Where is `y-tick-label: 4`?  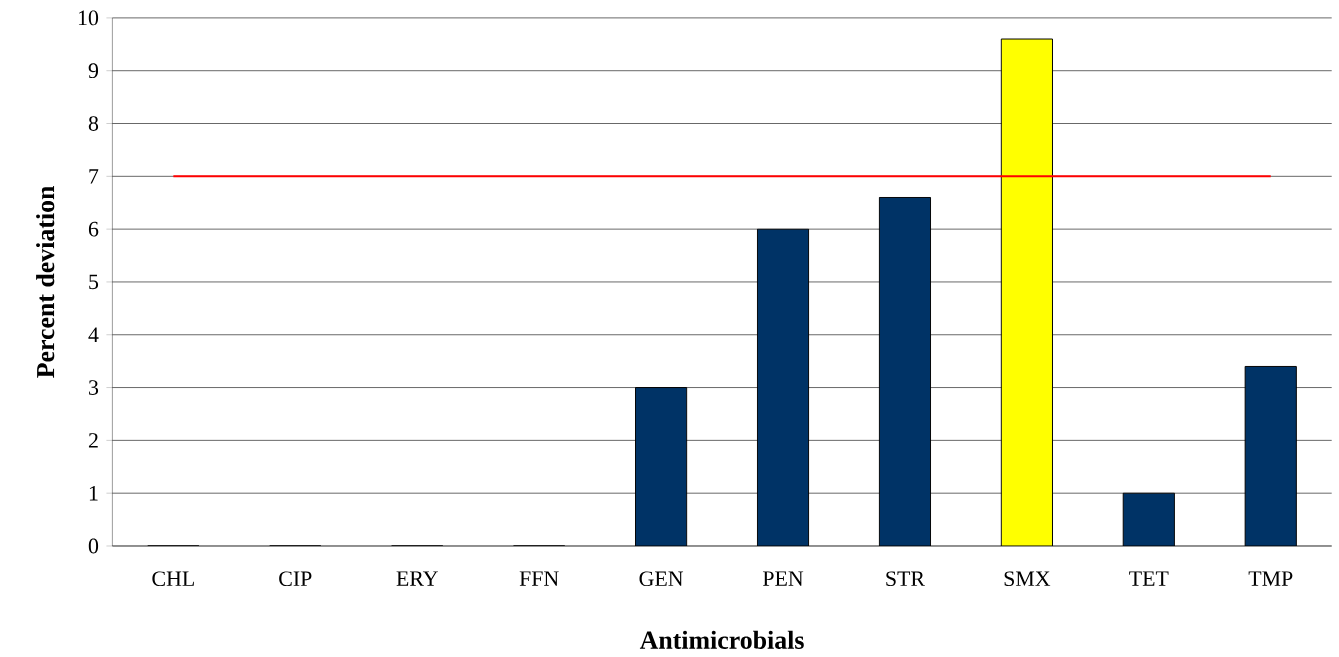 y-tick-label: 4 is located at coordinates (93, 334).